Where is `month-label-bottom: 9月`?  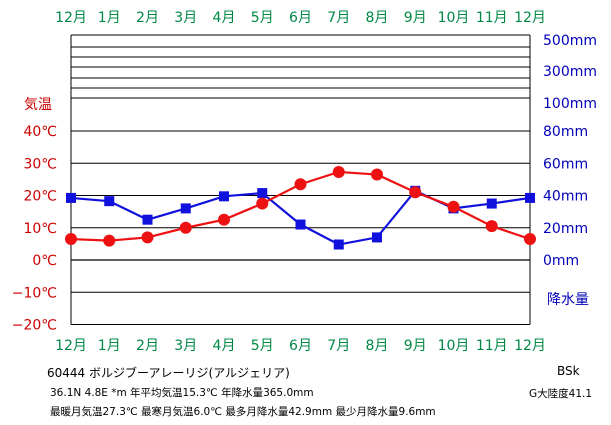 month-label-bottom: 9月 is located at coordinates (415, 346).